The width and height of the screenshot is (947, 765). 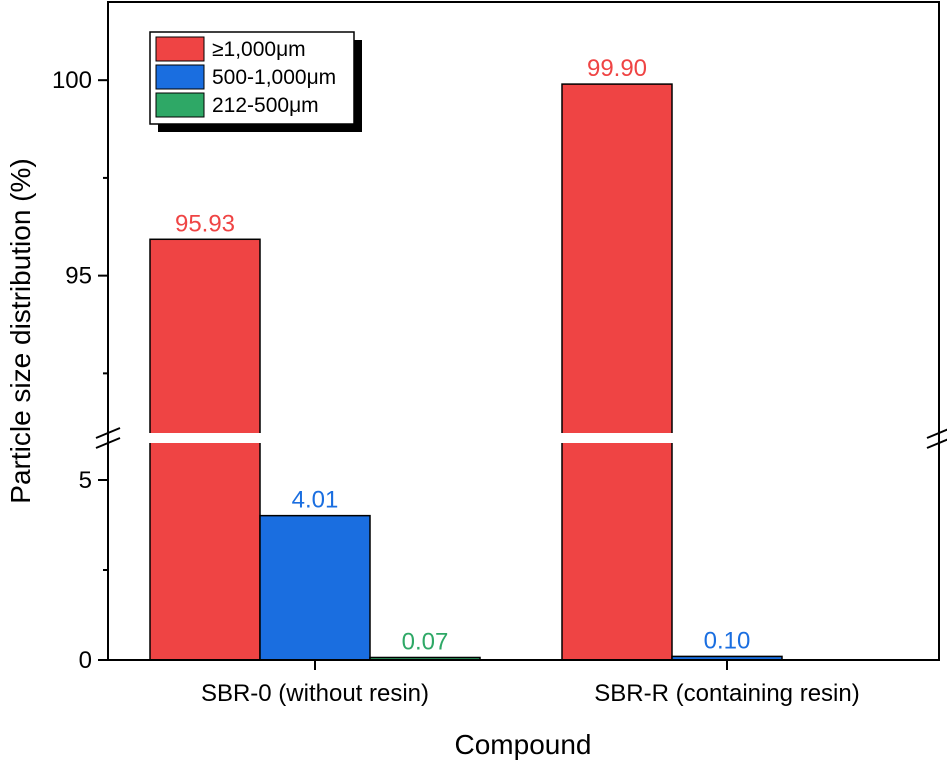 I want to click on x-axis-title: Compound, so click(x=523, y=744).